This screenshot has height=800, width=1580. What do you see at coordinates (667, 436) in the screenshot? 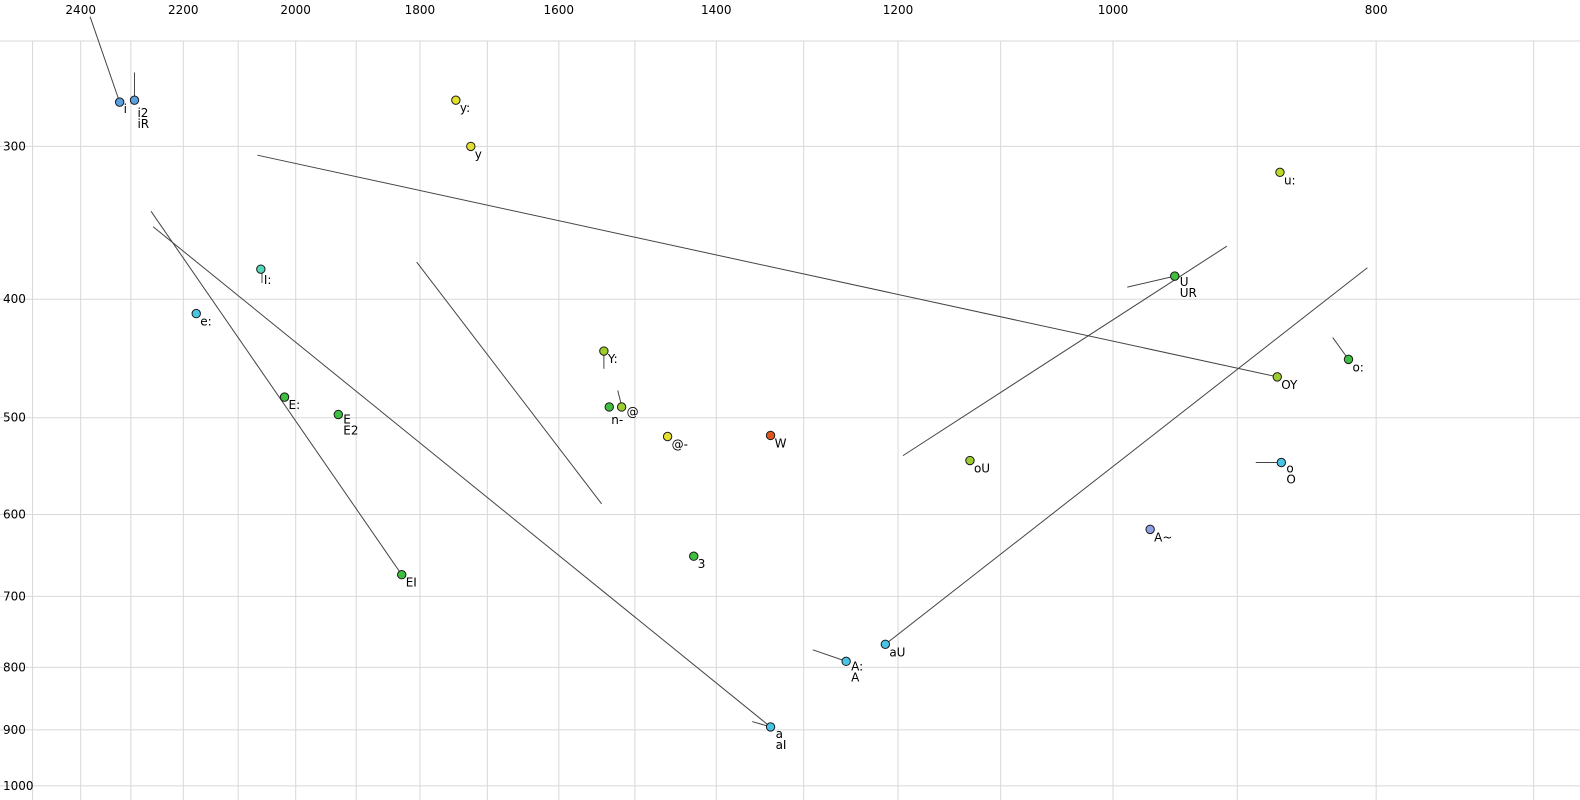
I see `vowel-point--` at bounding box center [667, 436].